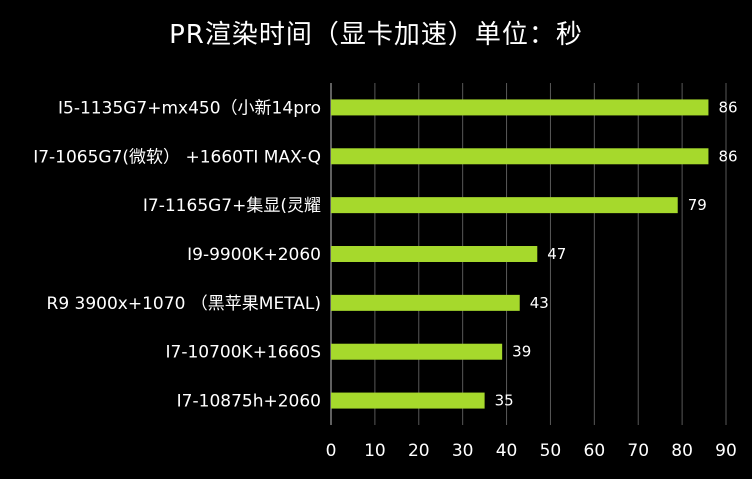  What do you see at coordinates (376, 35) in the screenshot?
I see `chart-title: PR渲染时间（显卡加速）单位：秒` at bounding box center [376, 35].